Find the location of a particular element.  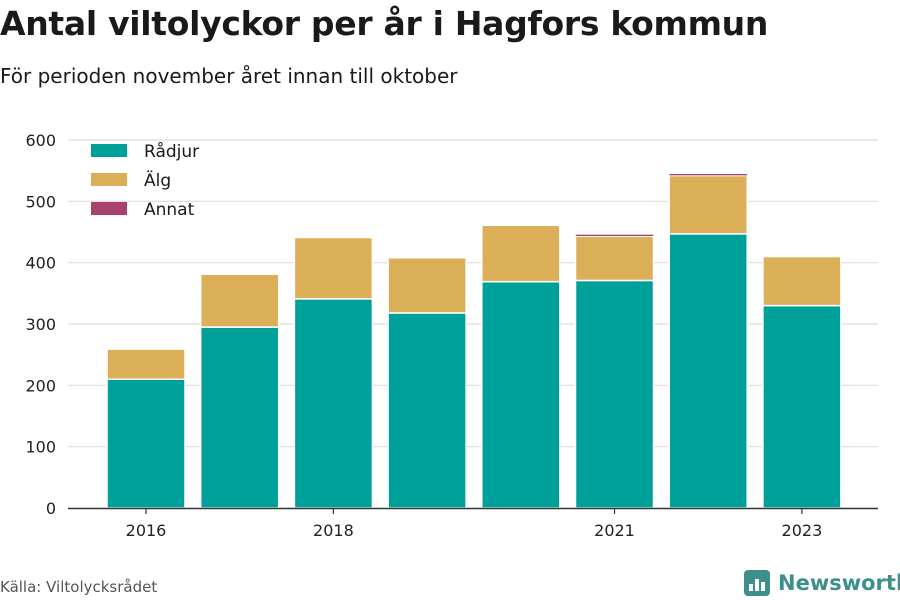

x-tick-label: 2023 is located at coordinates (802, 530).